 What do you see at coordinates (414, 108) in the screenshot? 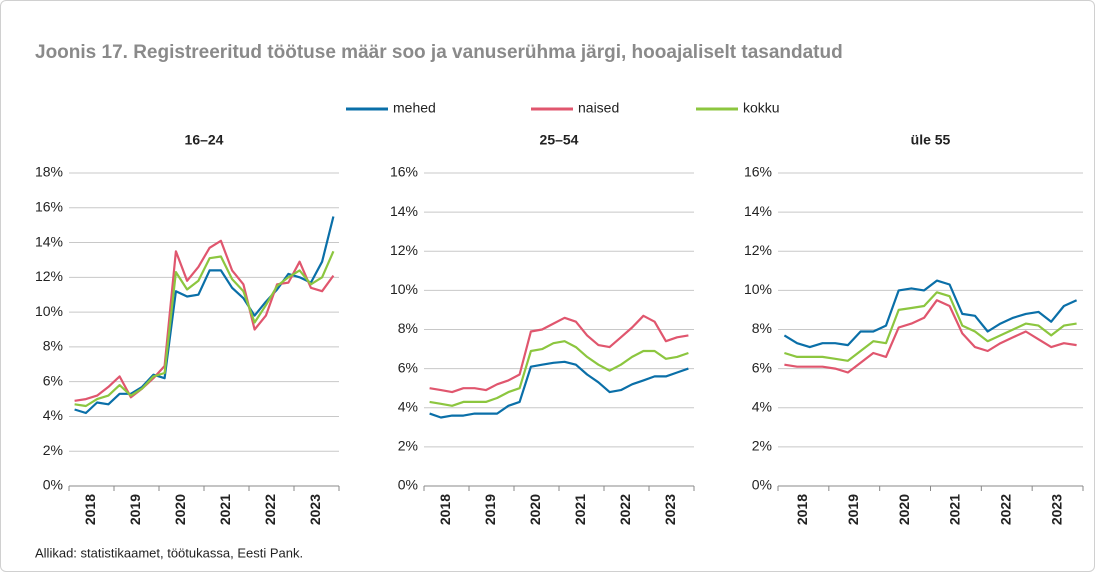
I see `legend-label: mehed` at bounding box center [414, 108].